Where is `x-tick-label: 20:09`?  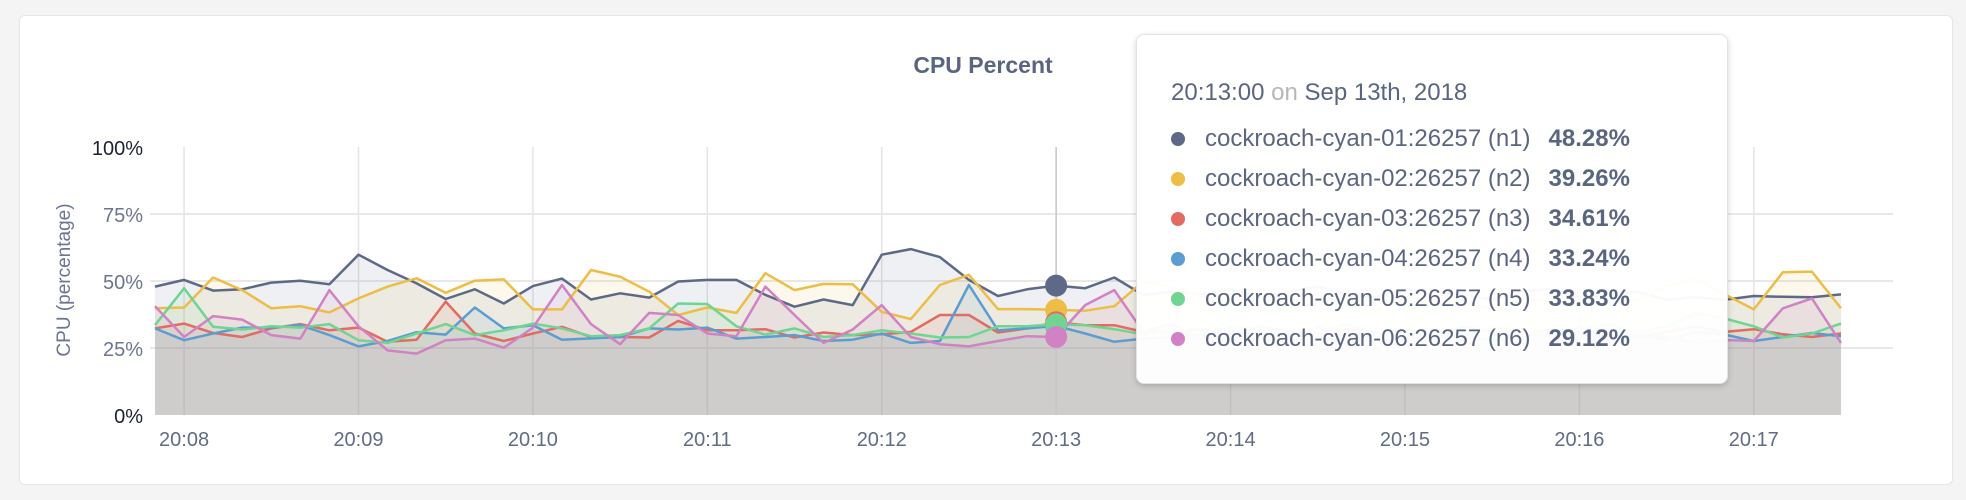 x-tick-label: 20:09 is located at coordinates (358, 440).